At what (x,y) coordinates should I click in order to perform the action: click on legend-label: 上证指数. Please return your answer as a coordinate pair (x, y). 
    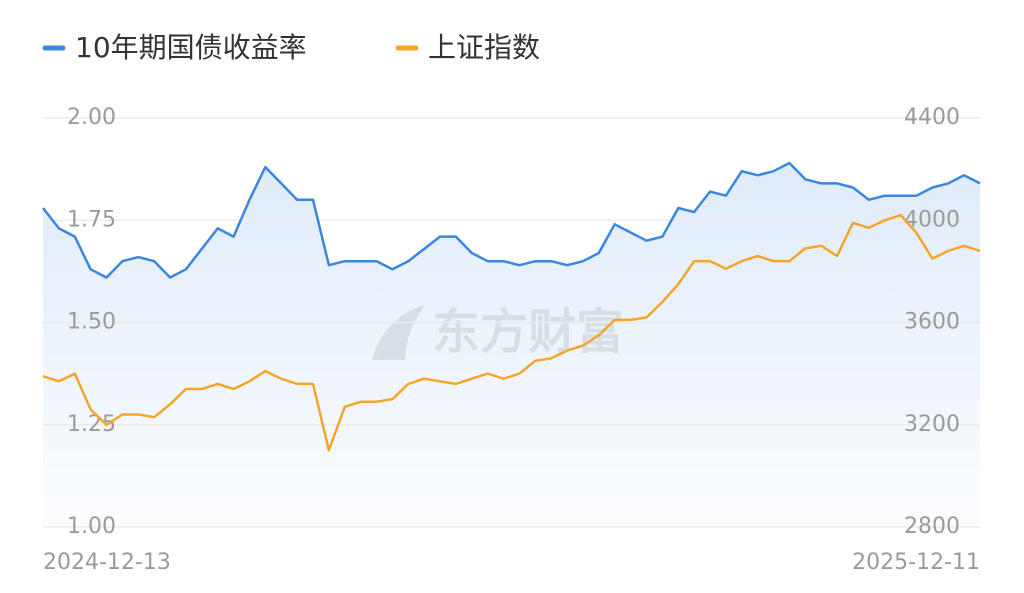
    Looking at the image, I should click on (484, 47).